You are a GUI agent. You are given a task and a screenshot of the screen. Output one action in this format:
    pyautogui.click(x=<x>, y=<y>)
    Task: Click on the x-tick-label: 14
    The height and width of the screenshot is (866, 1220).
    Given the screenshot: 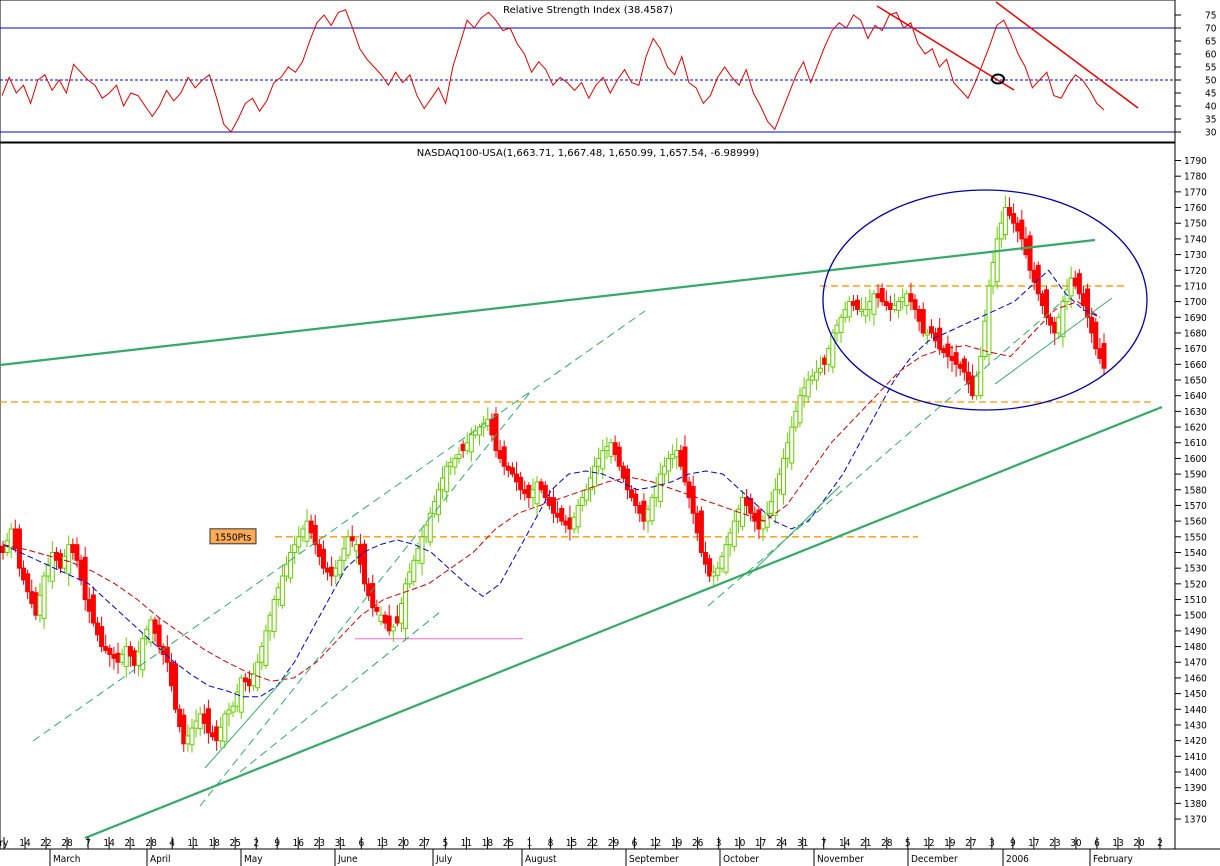 What is the action you would take?
    pyautogui.click(x=109, y=843)
    